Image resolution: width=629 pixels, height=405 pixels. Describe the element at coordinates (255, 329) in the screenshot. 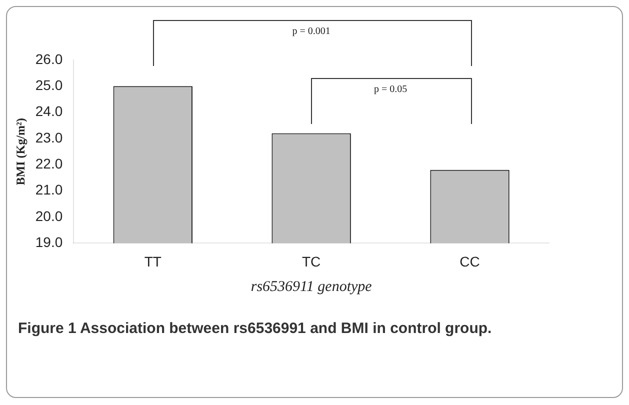

I see `caption: Figure 1 Association between rs6536991 and BMI in control group.` at that location.